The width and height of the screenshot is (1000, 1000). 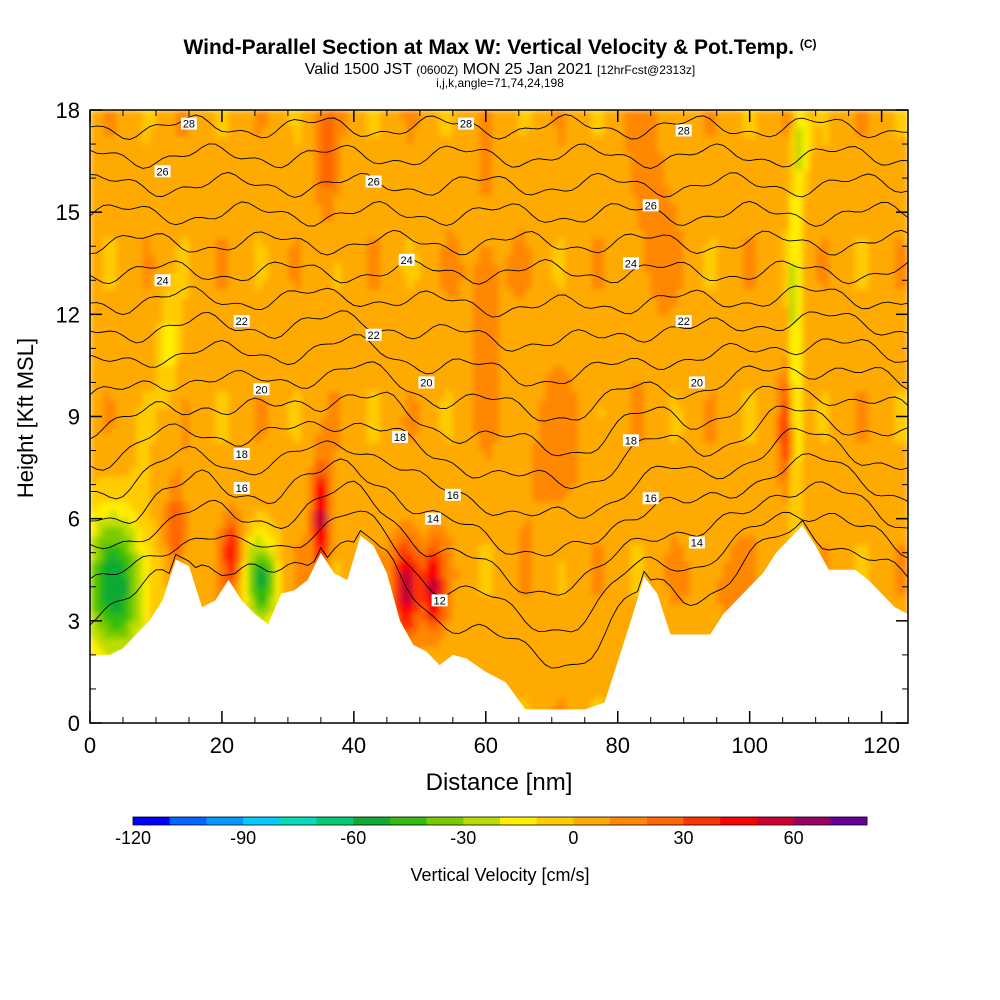 What do you see at coordinates (491, 832) in the screenshot?
I see `colorbar: -120 -90 -60 -30 0 30 60` at bounding box center [491, 832].